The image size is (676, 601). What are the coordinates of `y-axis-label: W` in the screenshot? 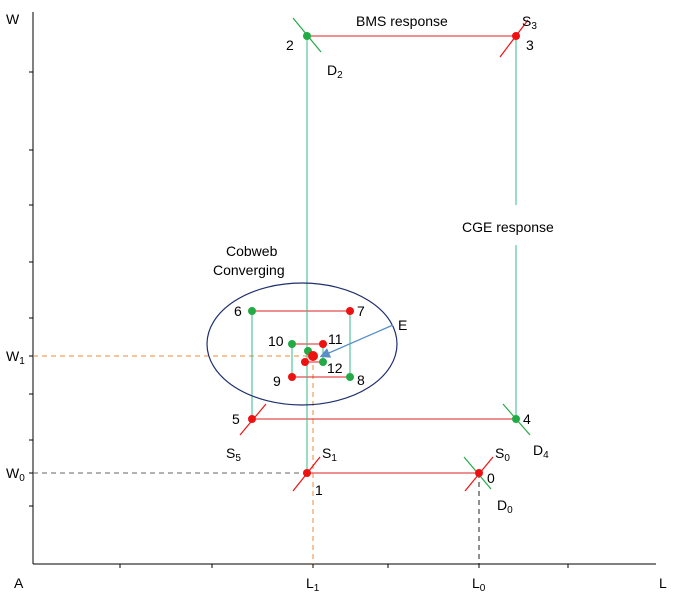 It's located at (13, 19).